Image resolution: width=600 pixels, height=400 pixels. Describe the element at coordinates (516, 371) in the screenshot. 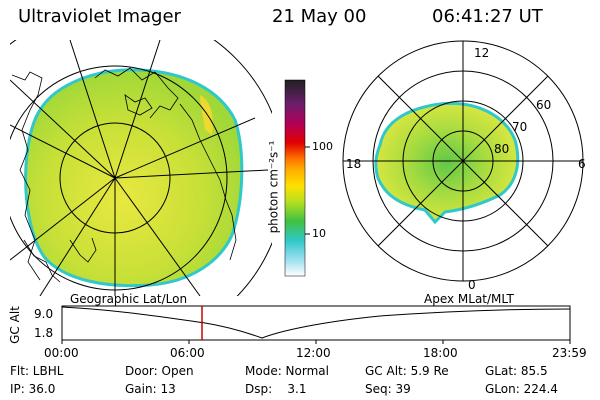

I see `glat-info: GLat: 85.5` at that location.